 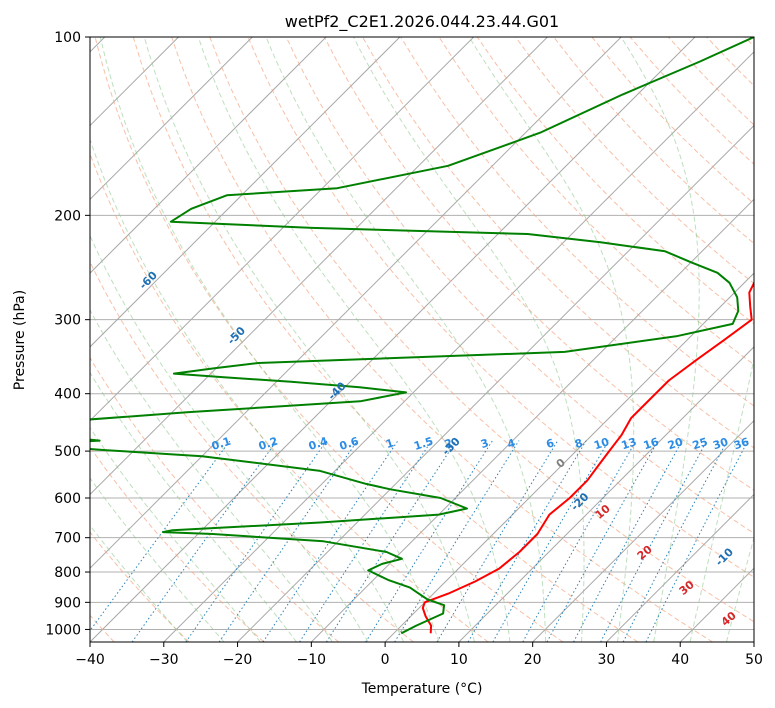 What do you see at coordinates (724, 556) in the screenshot?
I see `dry-adiabat-label: -10` at bounding box center [724, 556].